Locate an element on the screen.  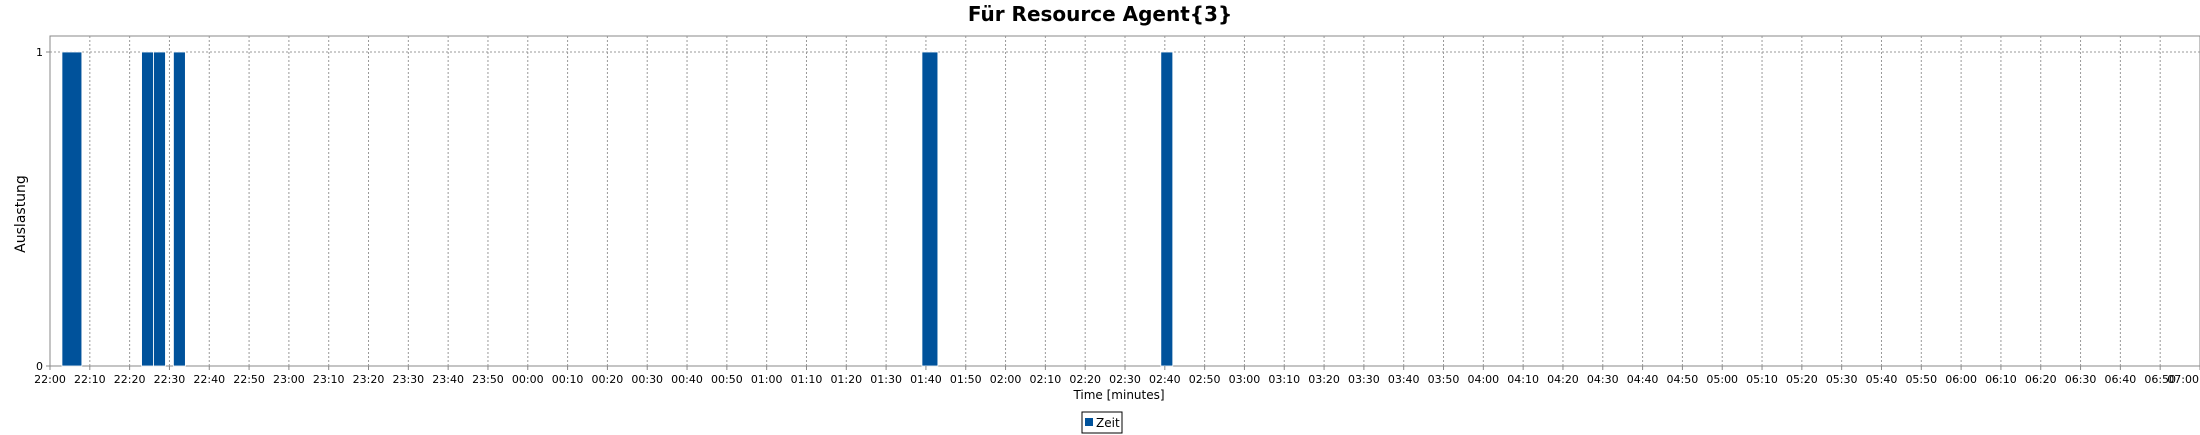
x-tick-label: 22:00 is located at coordinates (50, 379).